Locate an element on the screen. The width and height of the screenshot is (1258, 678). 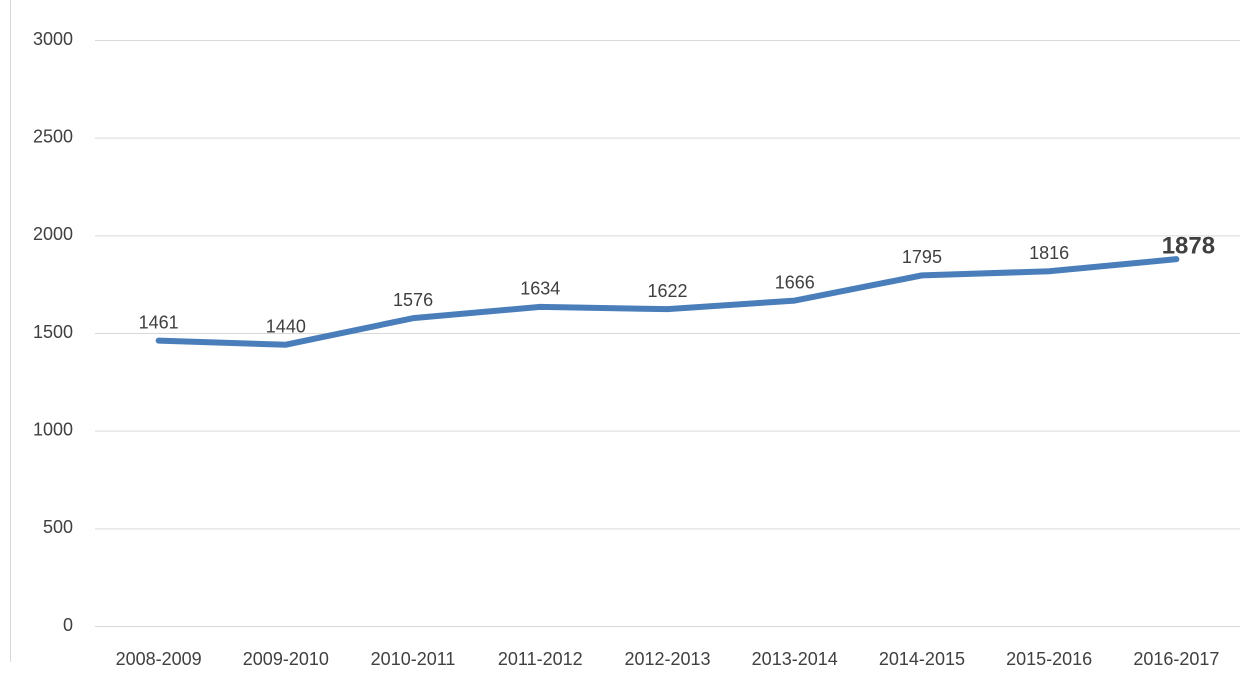
x-tick-label: 2008-2009 is located at coordinates (159, 659).